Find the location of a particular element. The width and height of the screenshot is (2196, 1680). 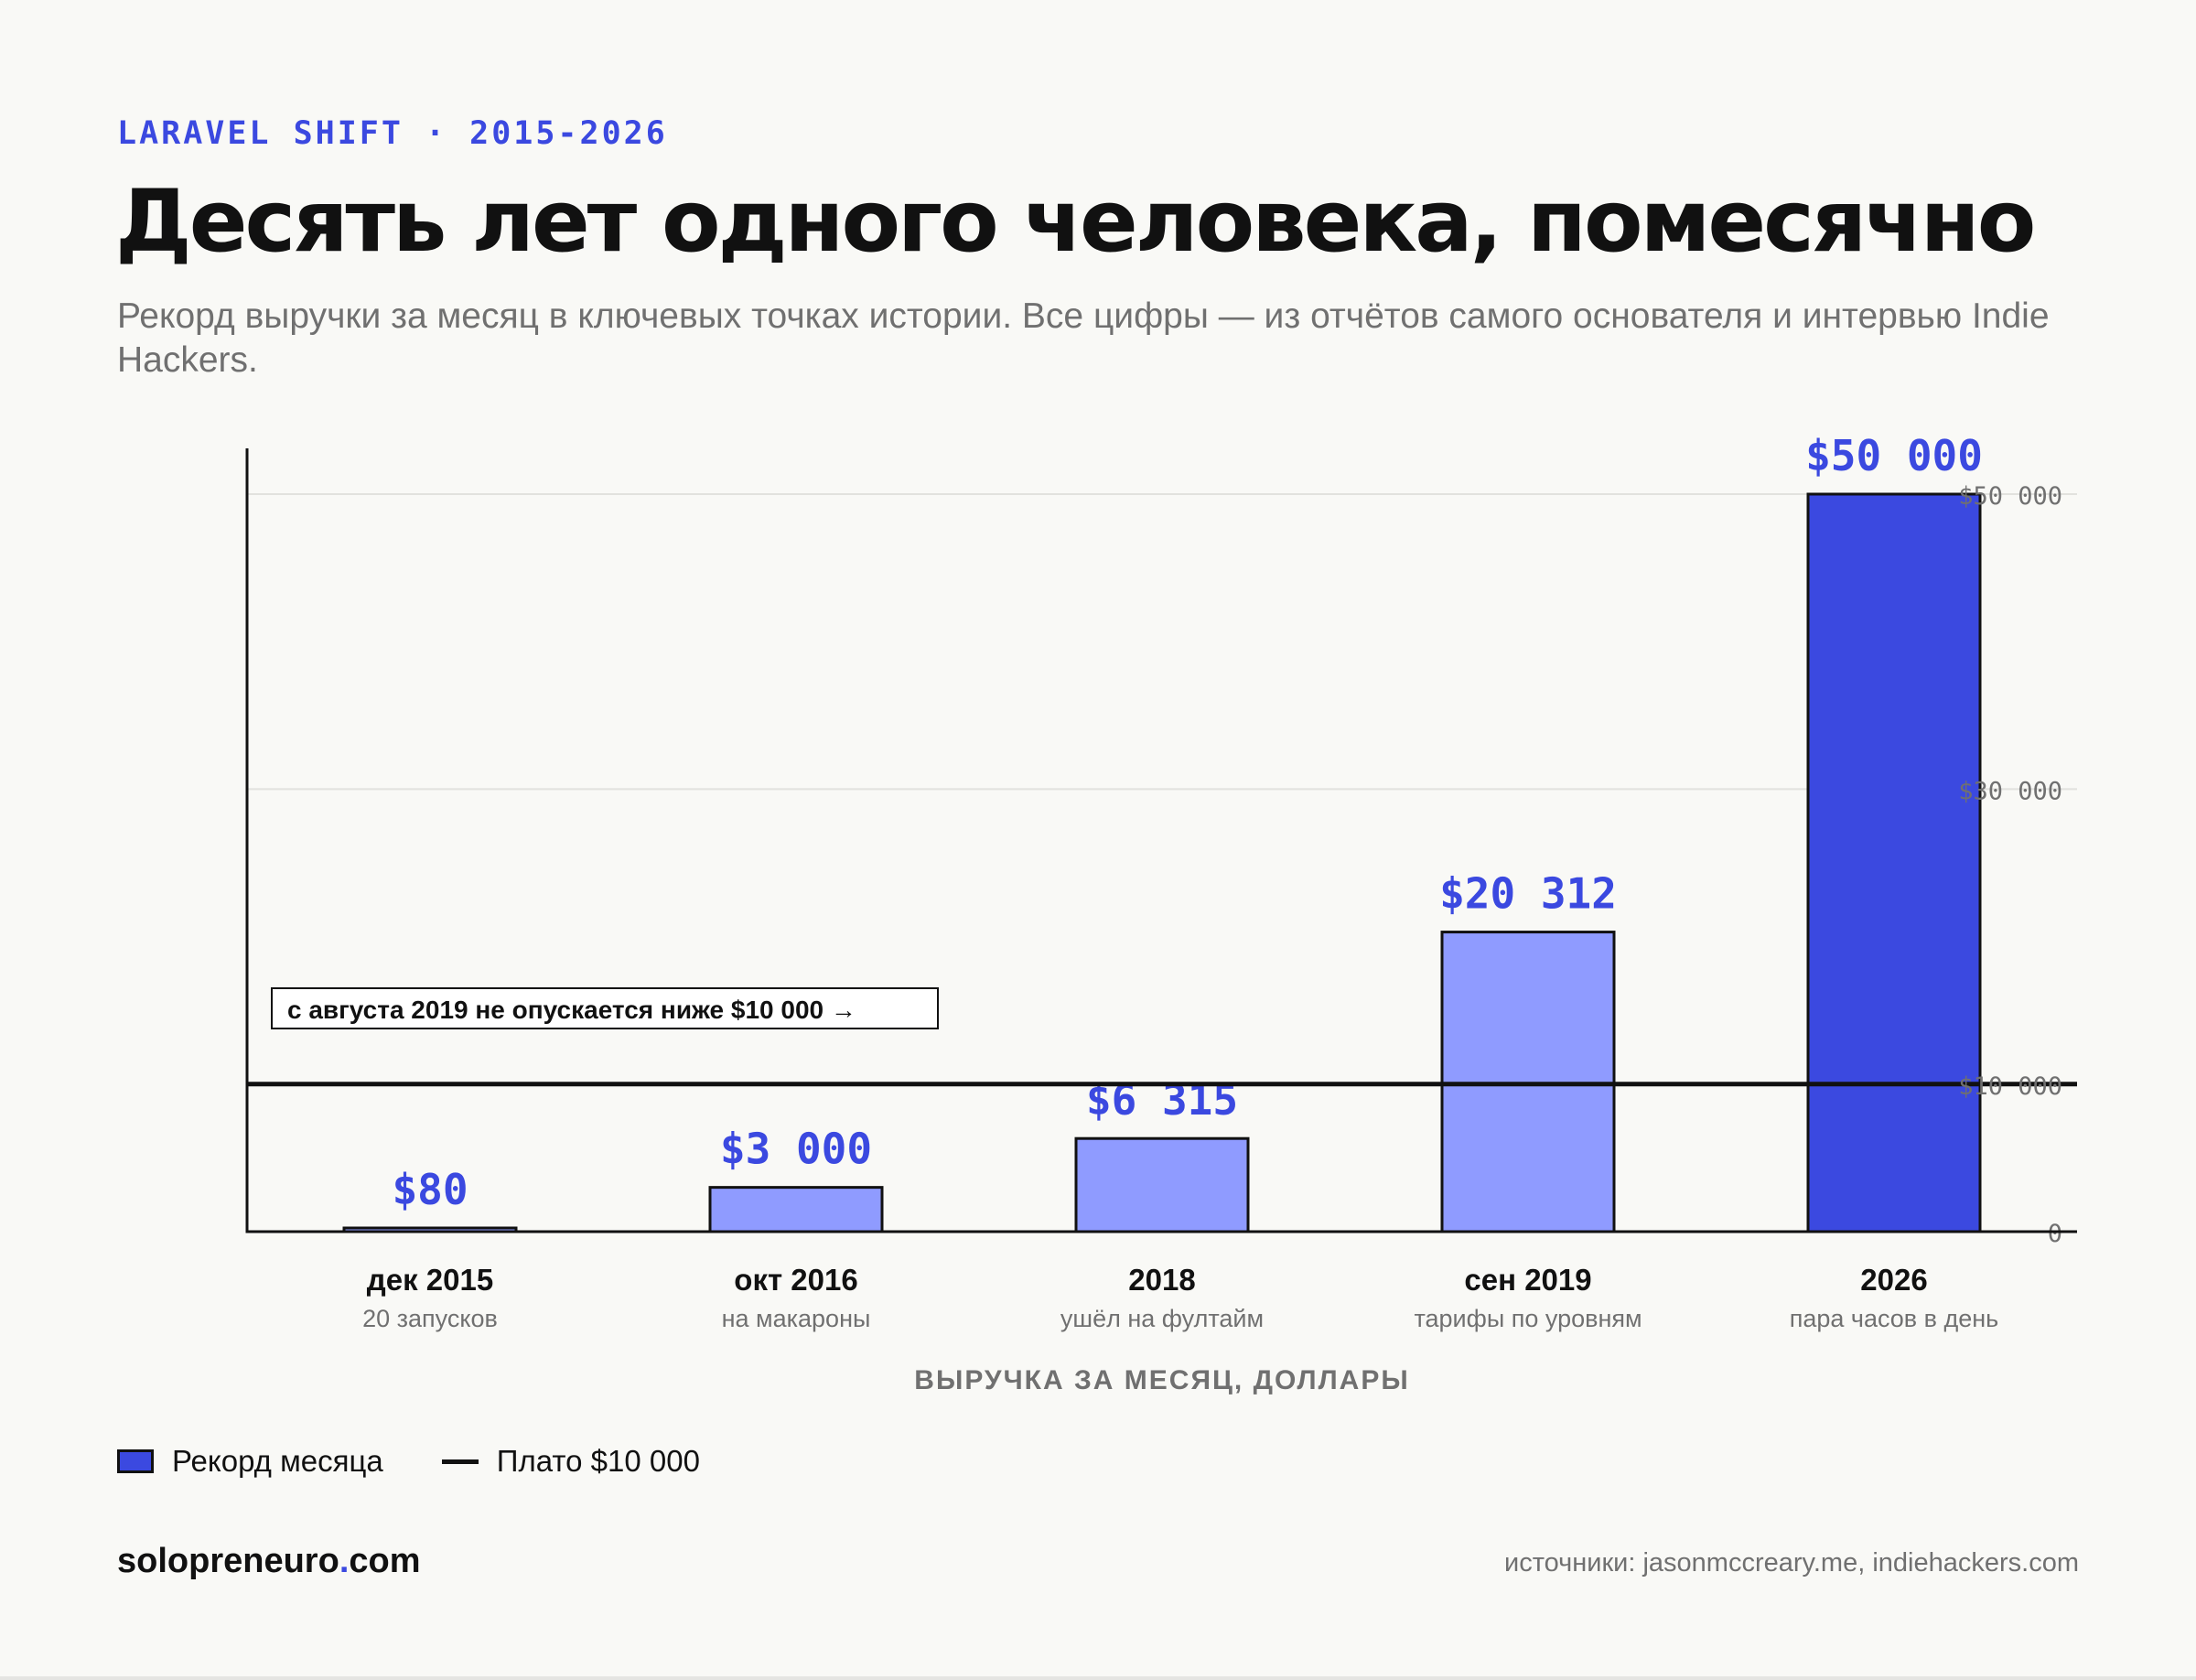

x-tick-label-5: 2026 is located at coordinates (1894, 1280).